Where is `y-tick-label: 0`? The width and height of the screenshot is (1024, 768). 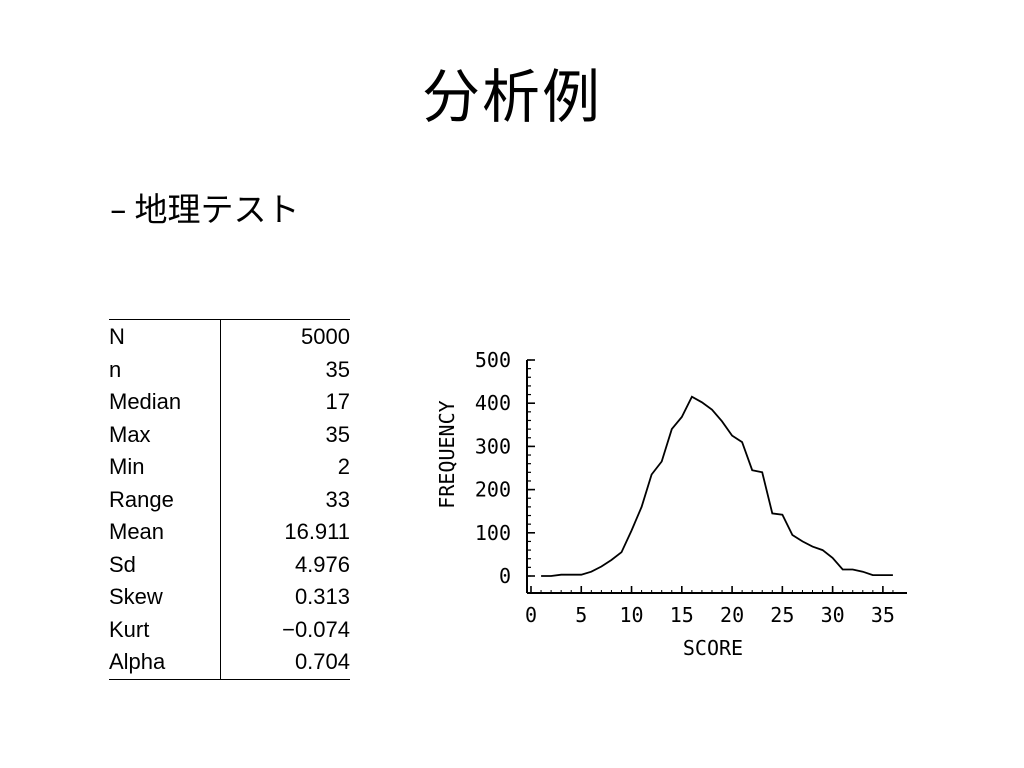
y-tick-label: 0 is located at coordinates (505, 576).